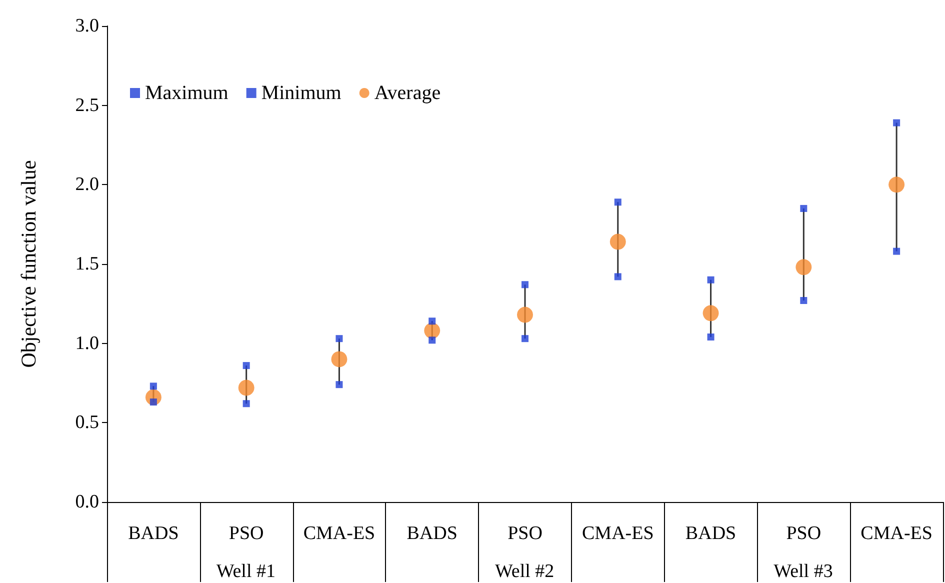 This screenshot has height=583, width=945. What do you see at coordinates (524, 571) in the screenshot?
I see `text: Well #2` at bounding box center [524, 571].